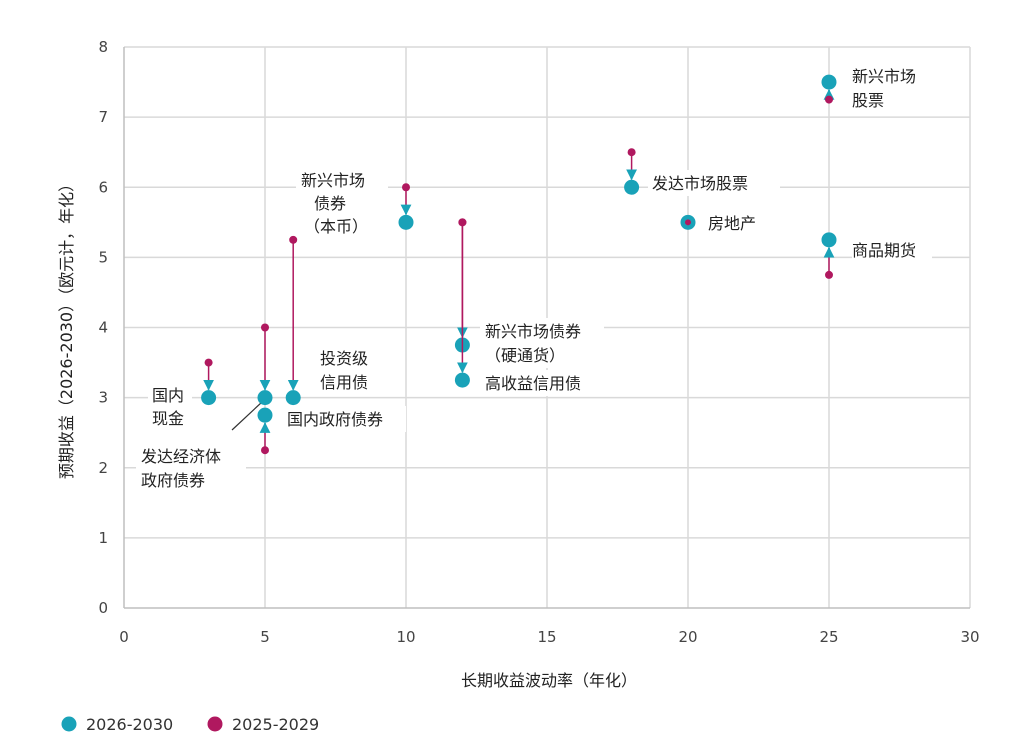 The height and width of the screenshot is (754, 1024). Describe the element at coordinates (66, 327) in the screenshot. I see `y-axis-title: 预期收益（2026-2030）（欧元计，年化）` at that location.